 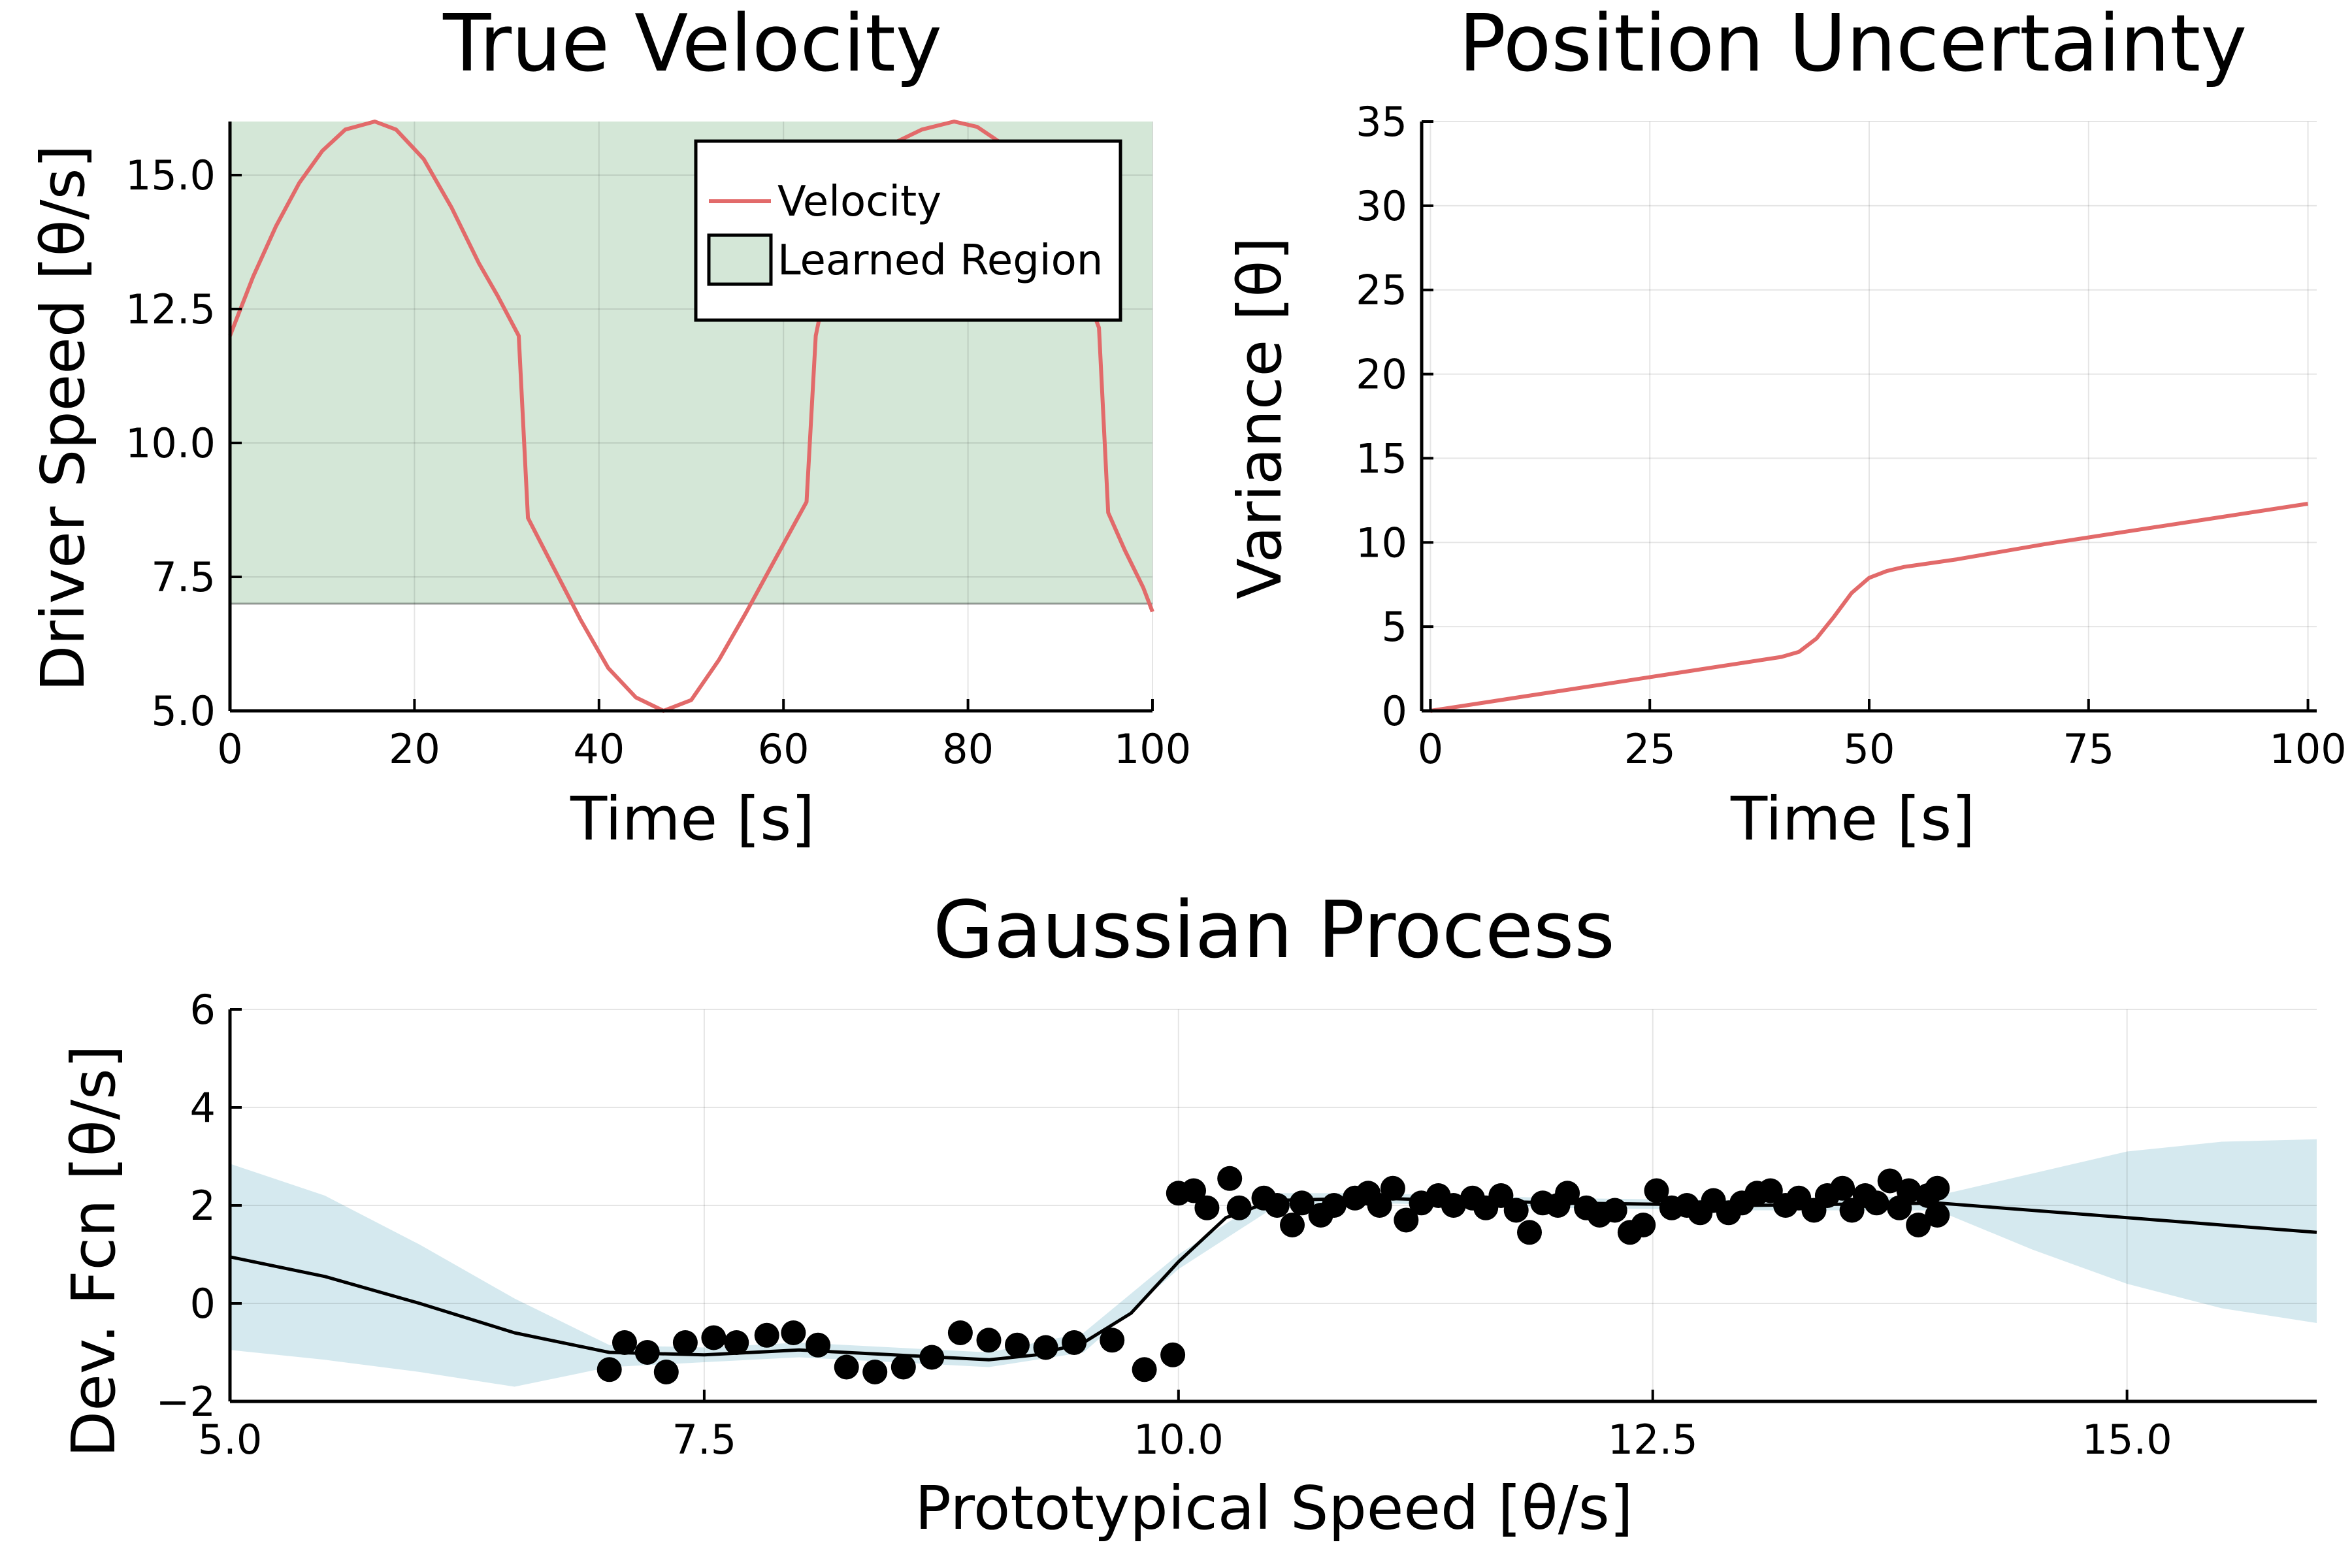 I want to click on position-uncertainty-ylabel: Variance [θ], so click(x=1260, y=418).